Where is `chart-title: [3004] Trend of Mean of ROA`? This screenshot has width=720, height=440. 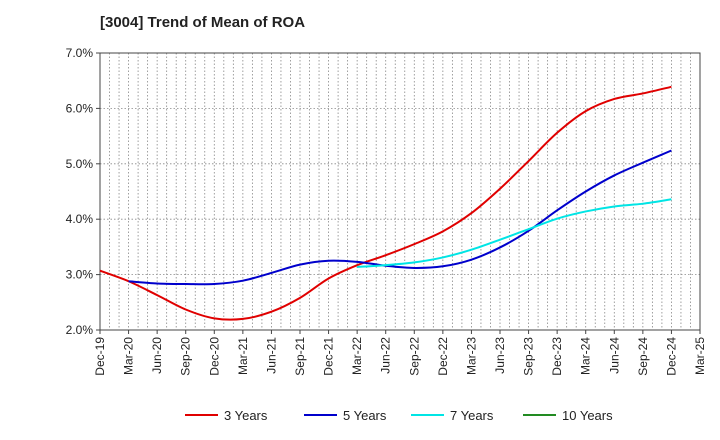 chart-title: [3004] Trend of Mean of ROA is located at coordinates (203, 22).